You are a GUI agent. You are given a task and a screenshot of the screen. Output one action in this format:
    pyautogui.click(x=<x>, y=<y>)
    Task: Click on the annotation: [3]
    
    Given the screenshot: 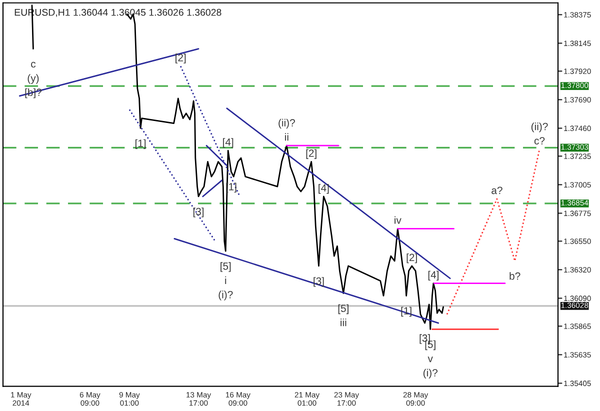 What is the action you would take?
    pyautogui.click(x=198, y=213)
    